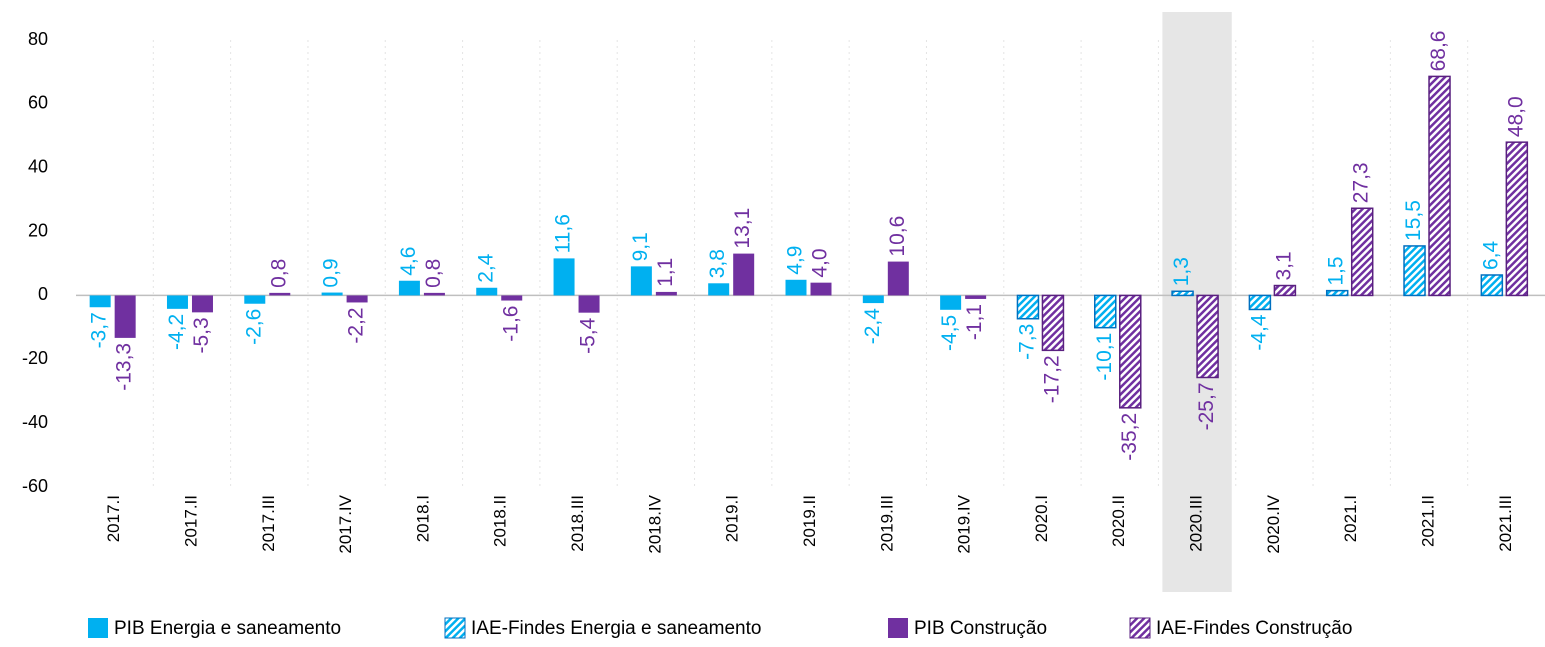  I want to click on y-tick-label: -40, so click(35, 422).